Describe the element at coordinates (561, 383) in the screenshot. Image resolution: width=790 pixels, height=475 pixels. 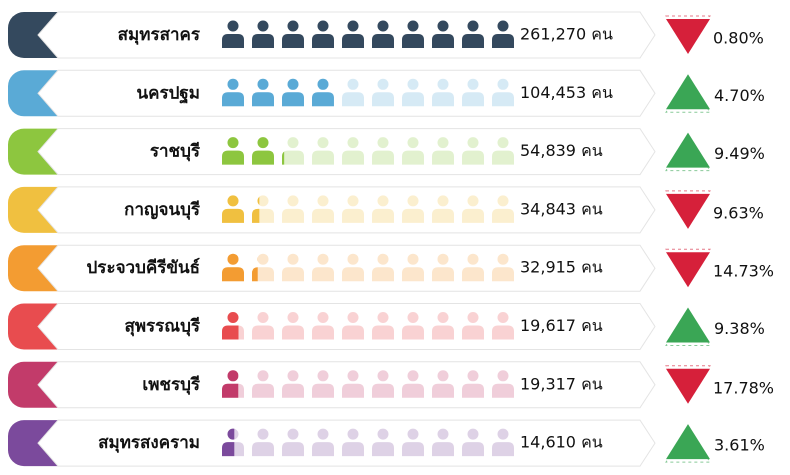
I see `value-label: 19,317 คน` at that location.